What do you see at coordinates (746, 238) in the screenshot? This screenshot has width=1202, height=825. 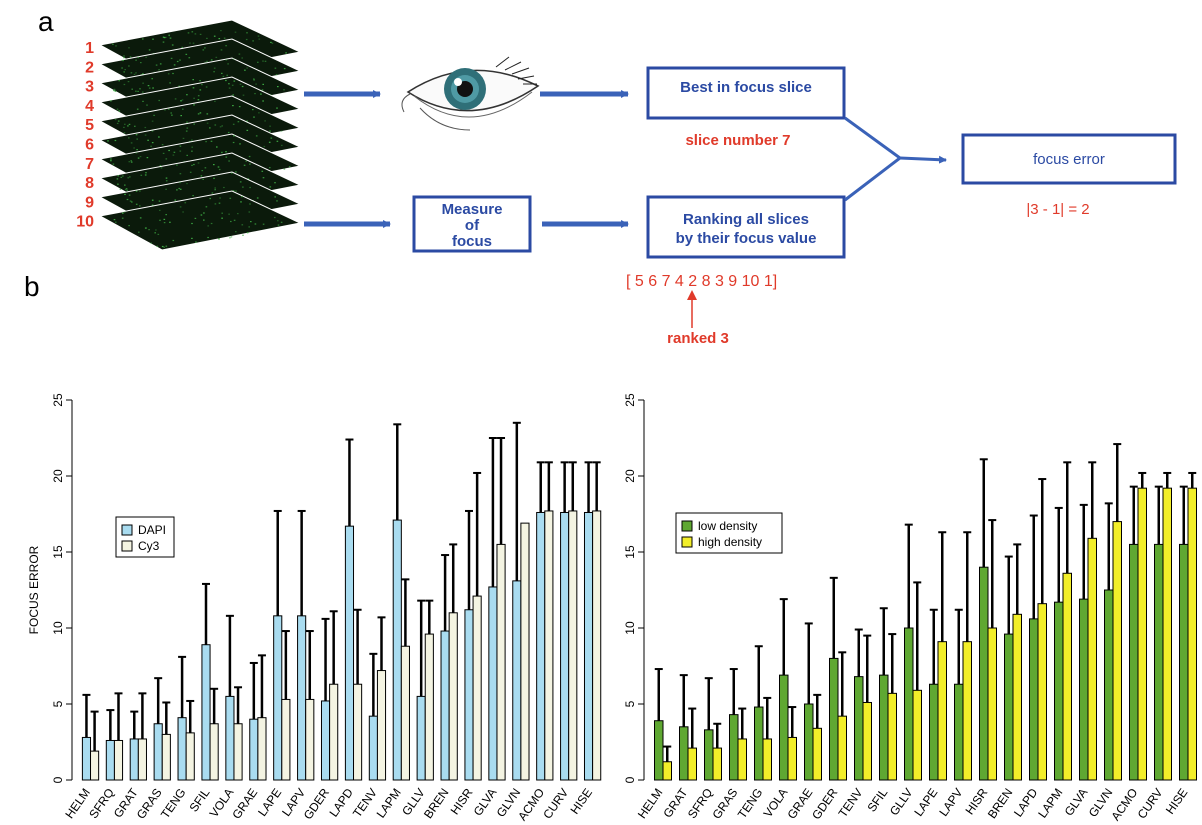 I see `ranking-label-2: by their focus value` at bounding box center [746, 238].